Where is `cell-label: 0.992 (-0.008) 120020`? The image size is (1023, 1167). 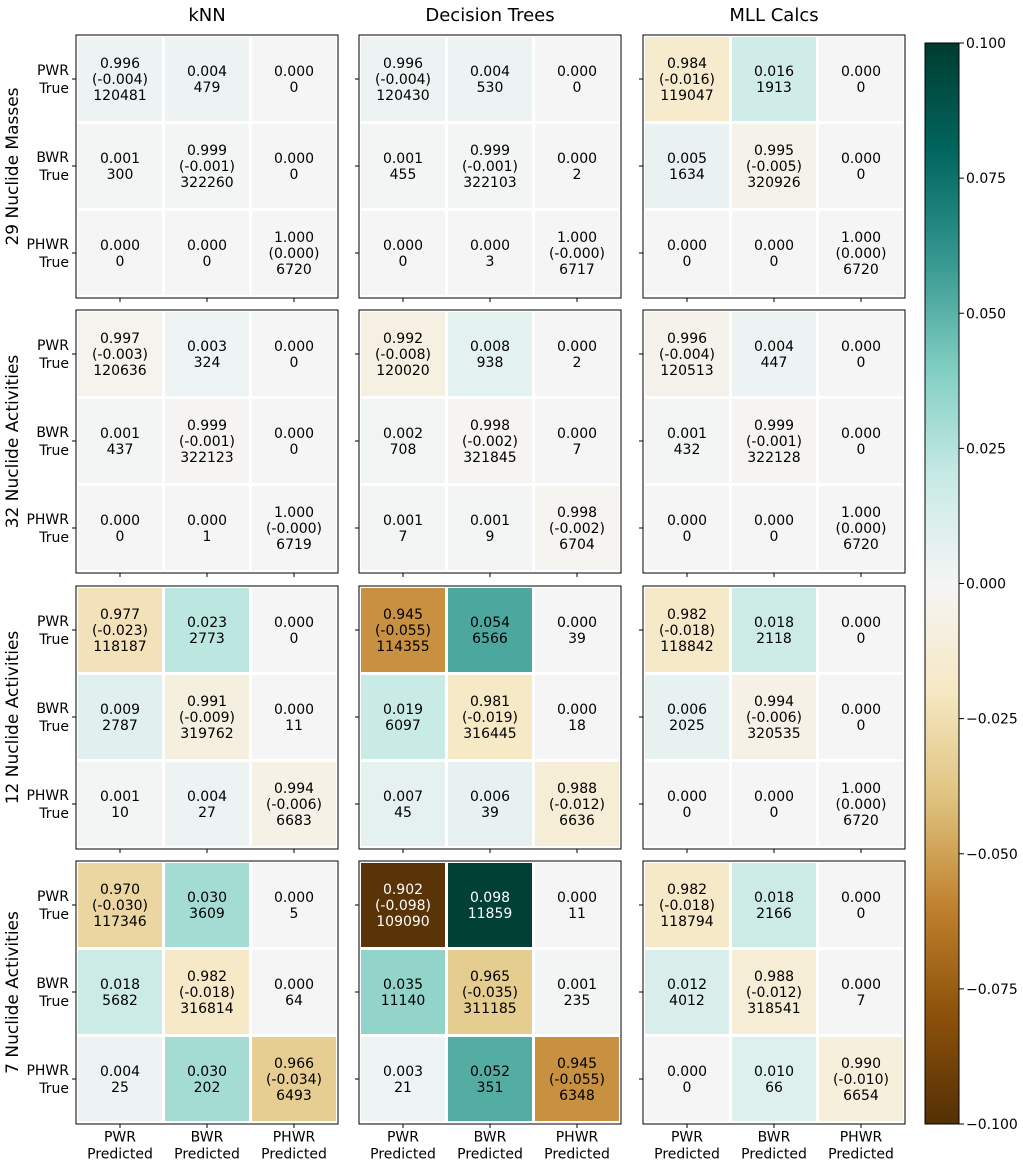 cell-label: 0.992 (-0.008) 120020 is located at coordinates (403, 355).